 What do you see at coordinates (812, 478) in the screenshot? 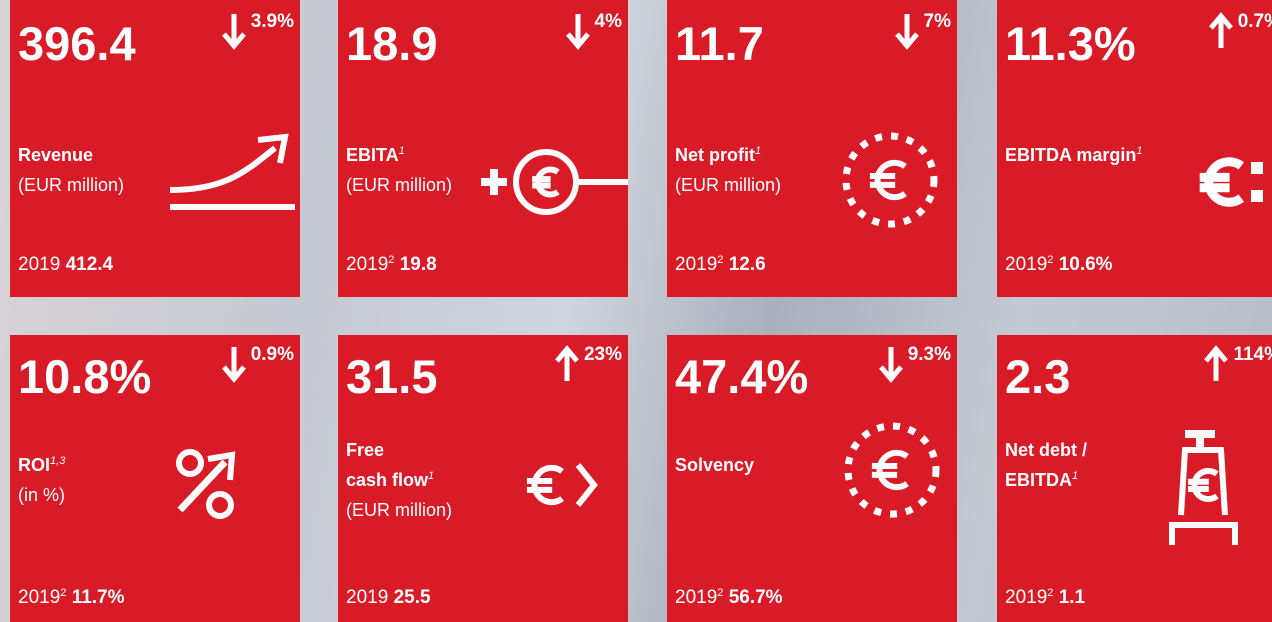
I see `kpi-tile: 47.4% 9.3% Solvency 20192 56.7%` at bounding box center [812, 478].